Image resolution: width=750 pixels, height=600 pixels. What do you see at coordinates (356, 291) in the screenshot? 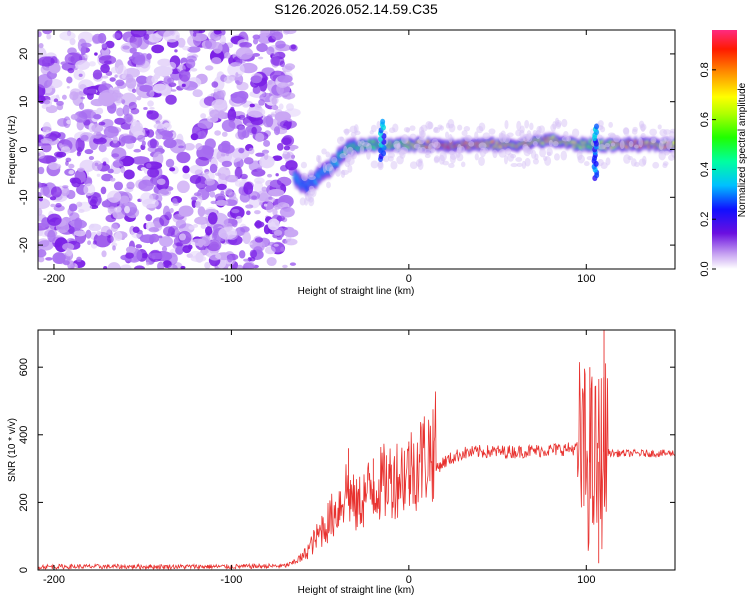
I see `spectrogram-xlabel: Height of straight line (km)` at bounding box center [356, 291].